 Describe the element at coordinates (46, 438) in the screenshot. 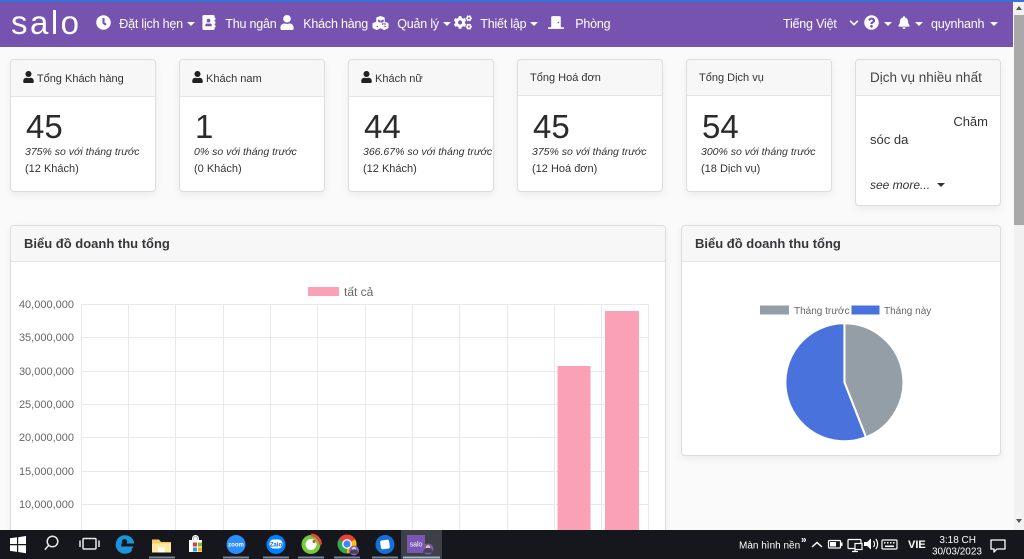

I see `svg-text: 20,000,000` at that location.